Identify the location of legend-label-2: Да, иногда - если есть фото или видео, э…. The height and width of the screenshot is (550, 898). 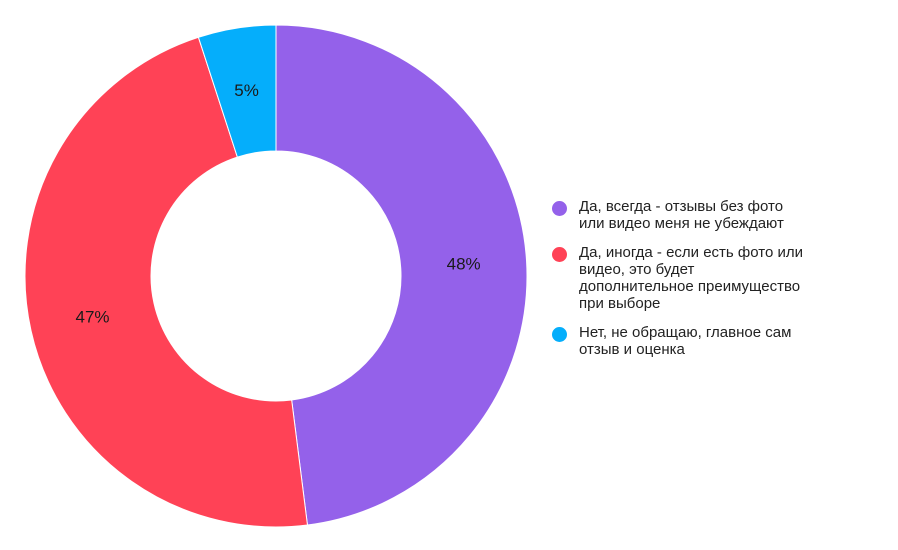
(691, 278).